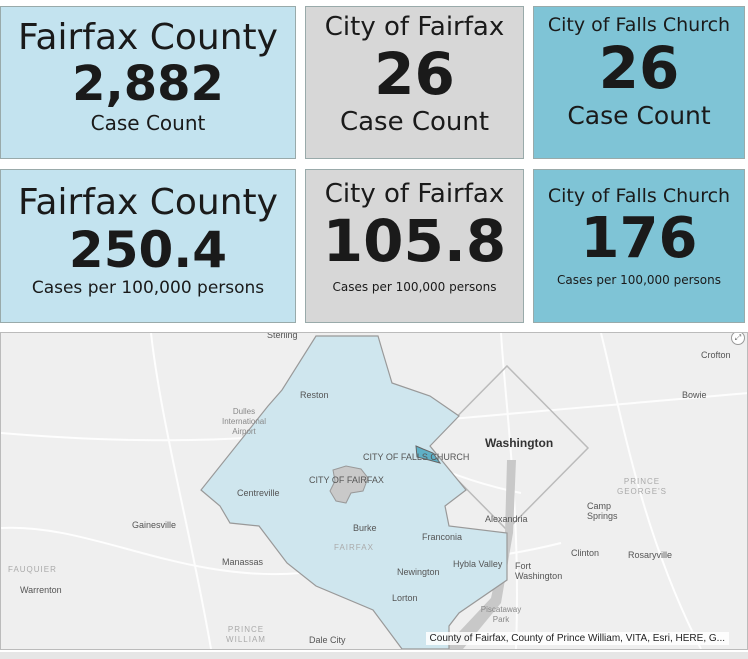 This screenshot has width=748, height=659. I want to click on map-label-crofton: Crofton, so click(716, 355).